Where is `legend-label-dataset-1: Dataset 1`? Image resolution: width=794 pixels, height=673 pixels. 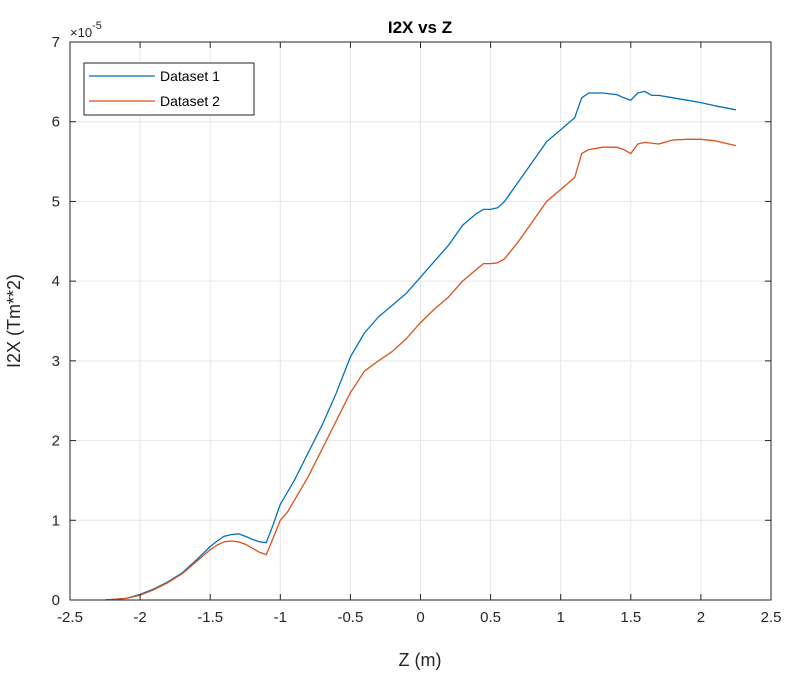
legend-label-dataset-1: Dataset 1 is located at coordinates (190, 76).